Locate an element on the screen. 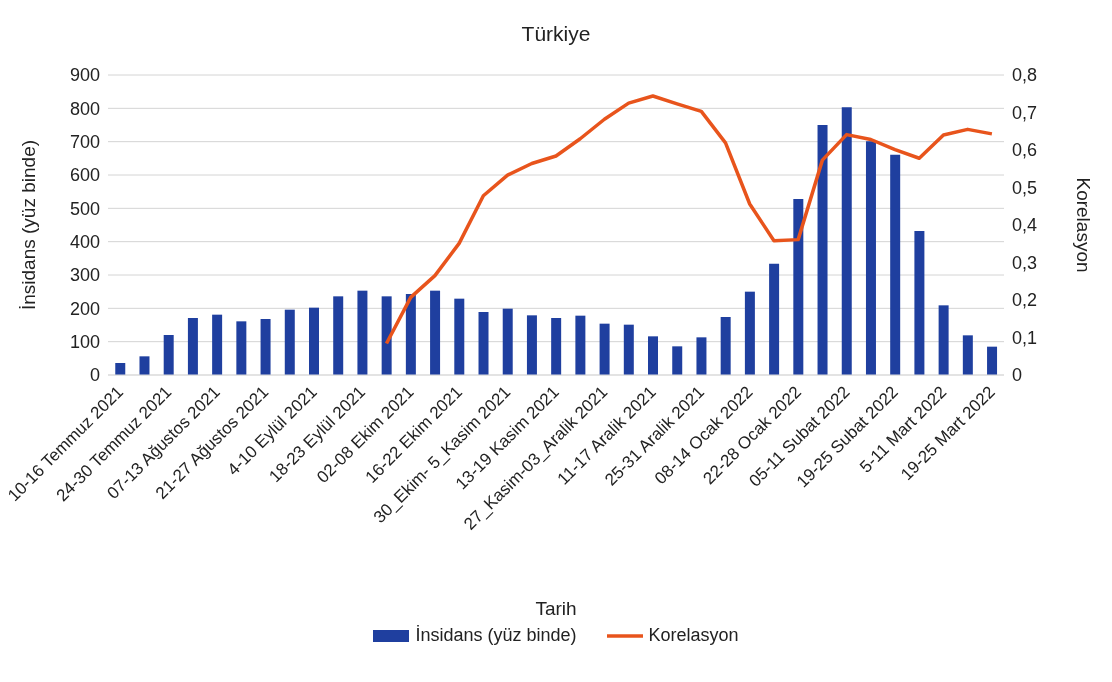  y-tick-label: 600 is located at coordinates (84, 175).